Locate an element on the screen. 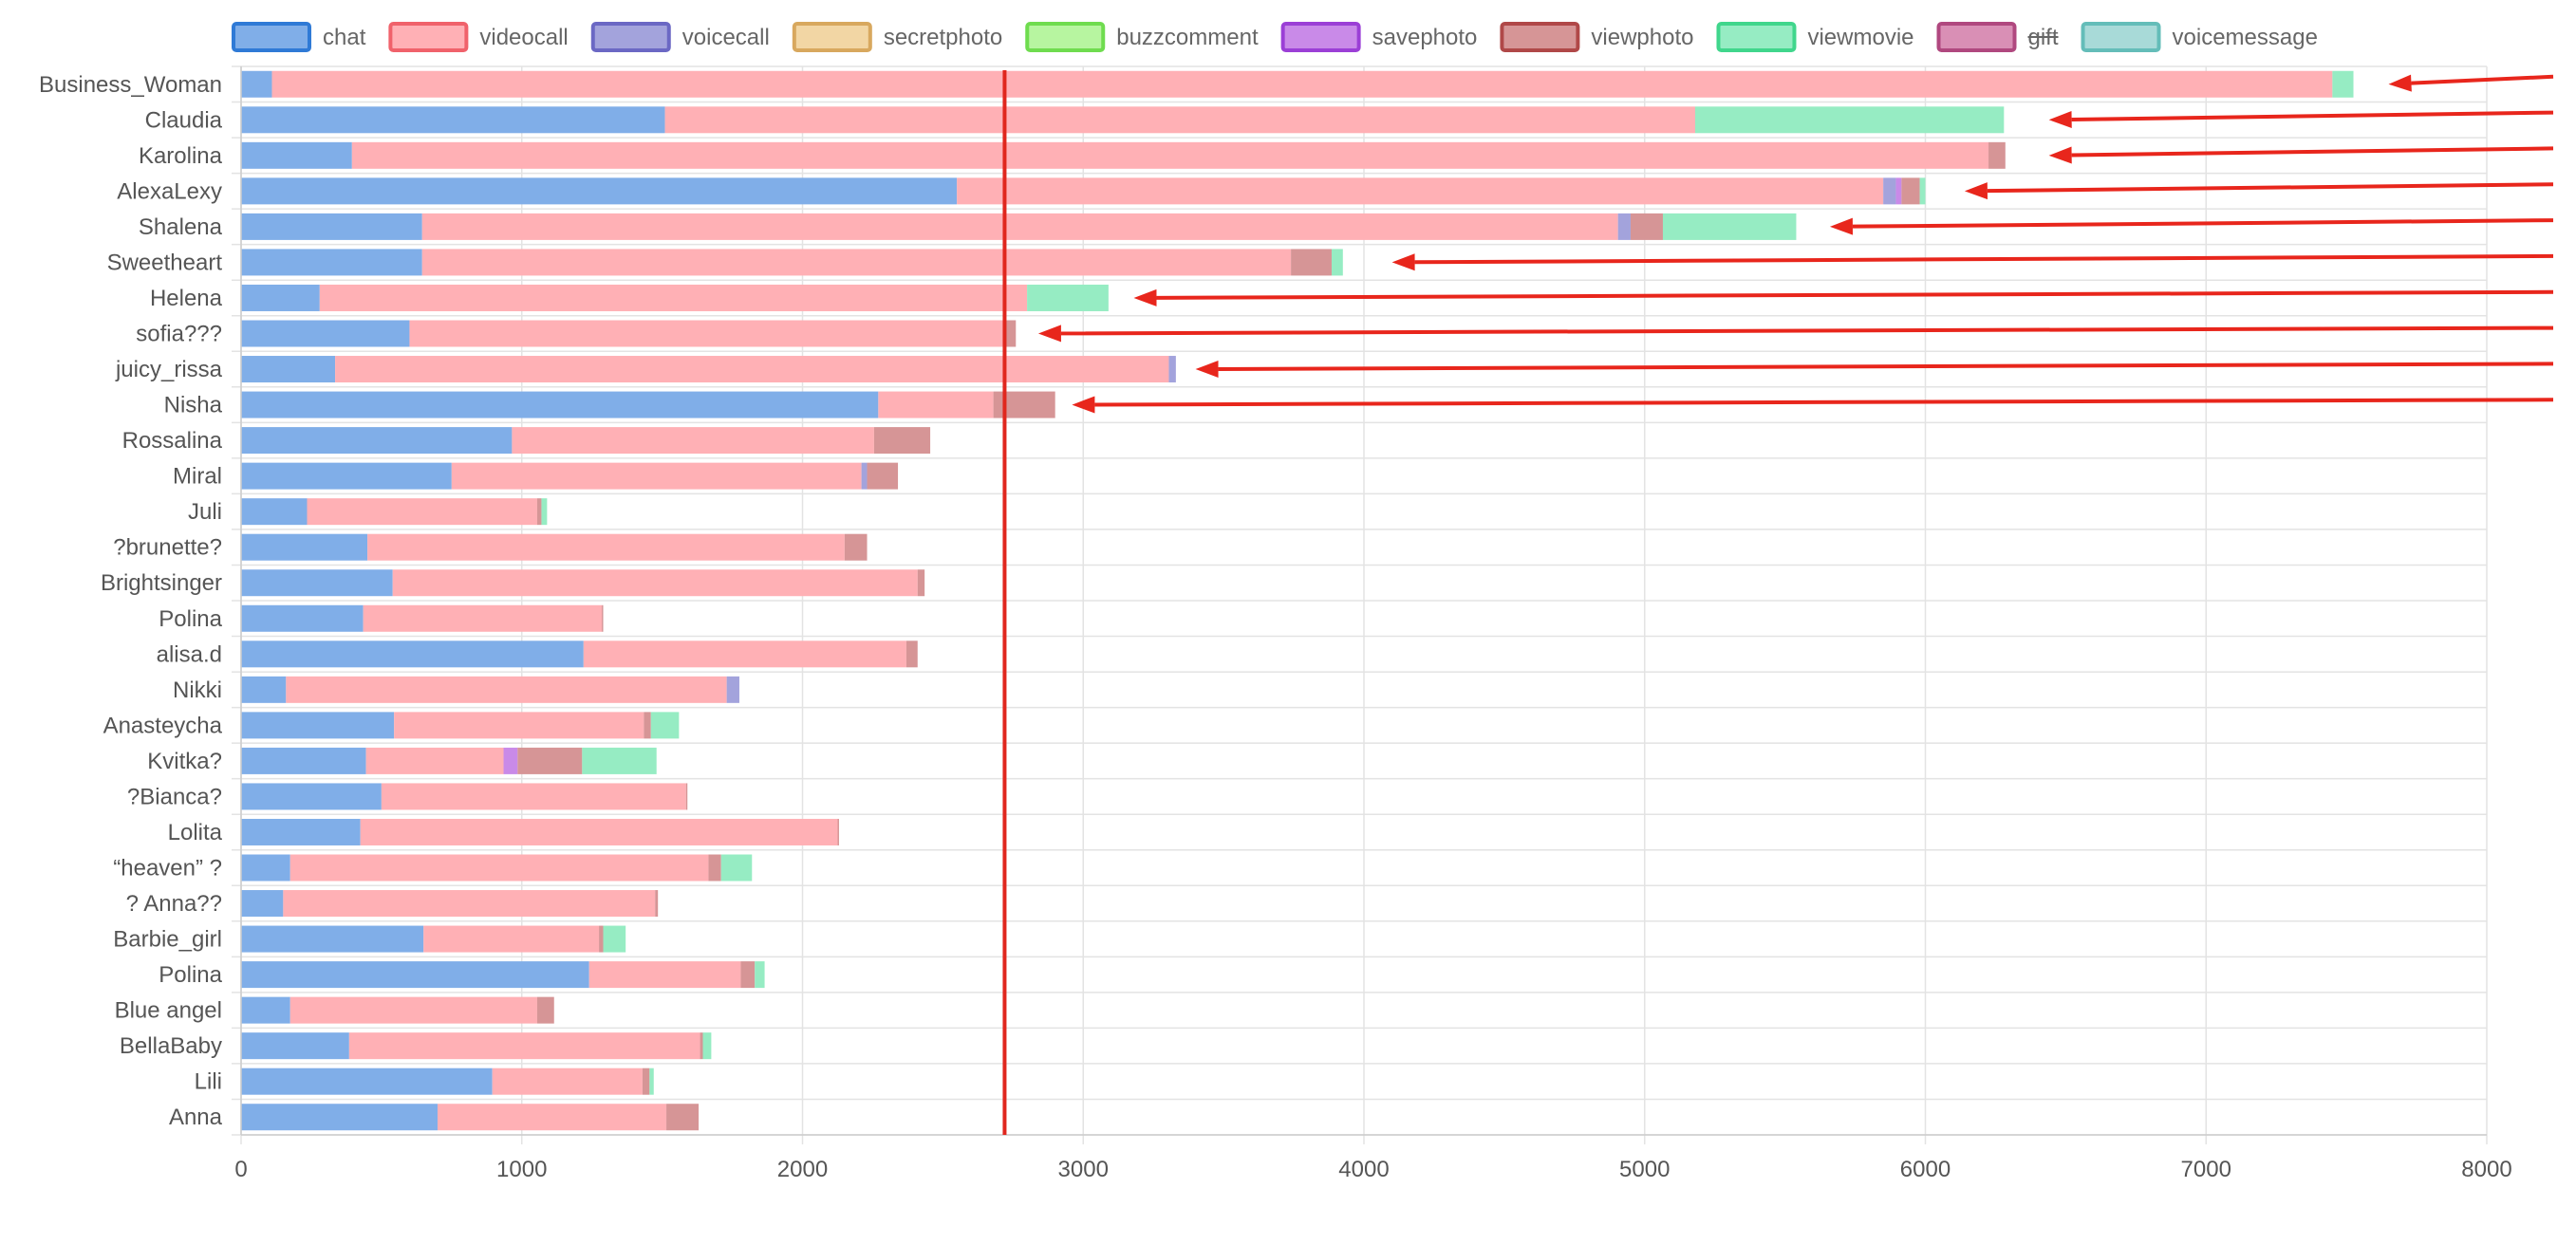  legend-swatch-voicemessage is located at coordinates (2121, 37).